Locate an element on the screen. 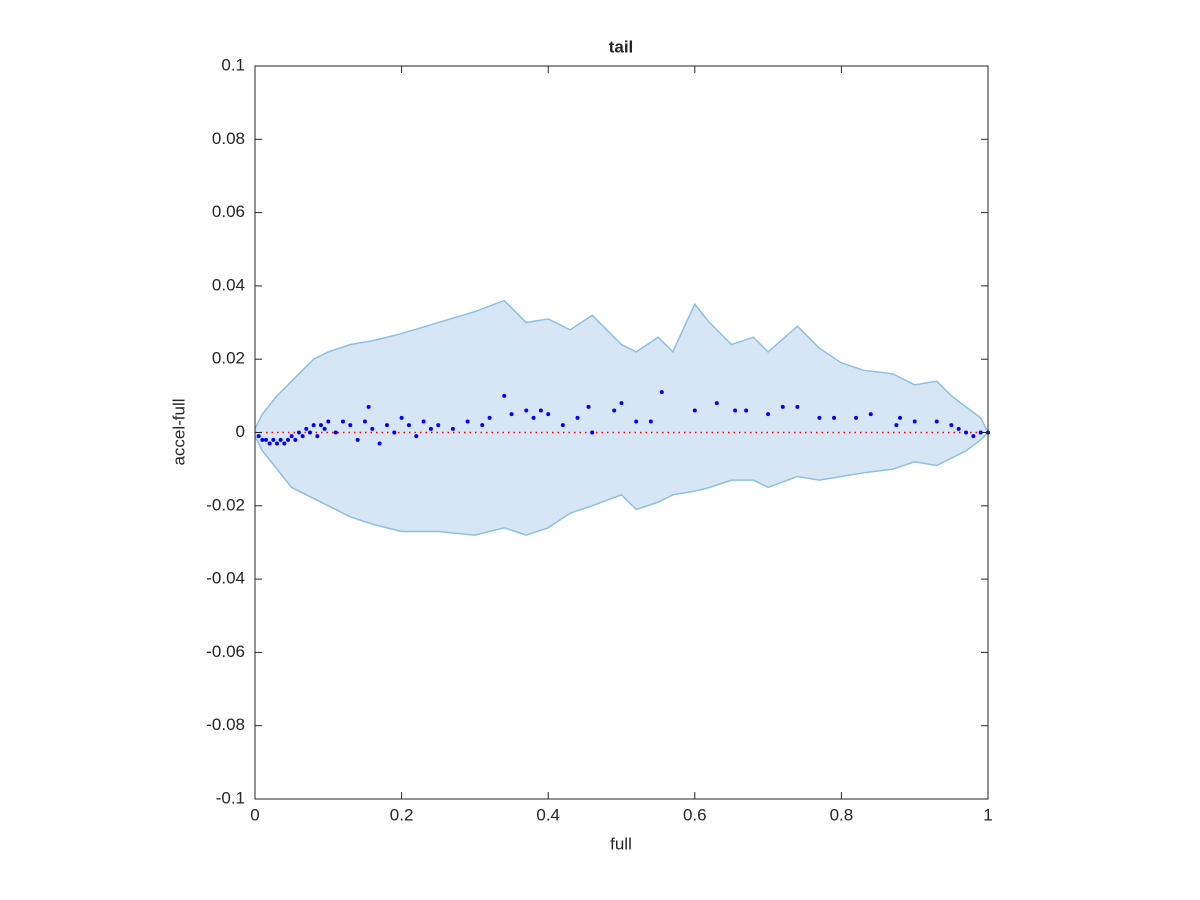 The width and height of the screenshot is (1200, 900). y-tick-label: 0.02 is located at coordinates (228, 358).